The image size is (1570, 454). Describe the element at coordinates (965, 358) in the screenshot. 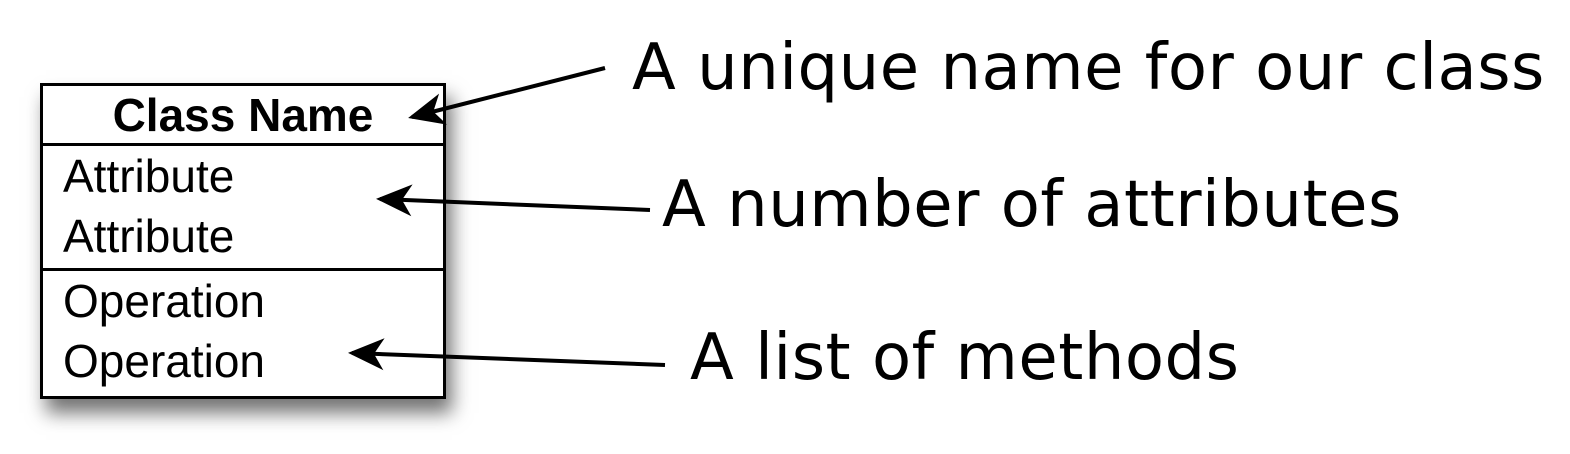

I see `methods-annotation: A list of methods` at that location.